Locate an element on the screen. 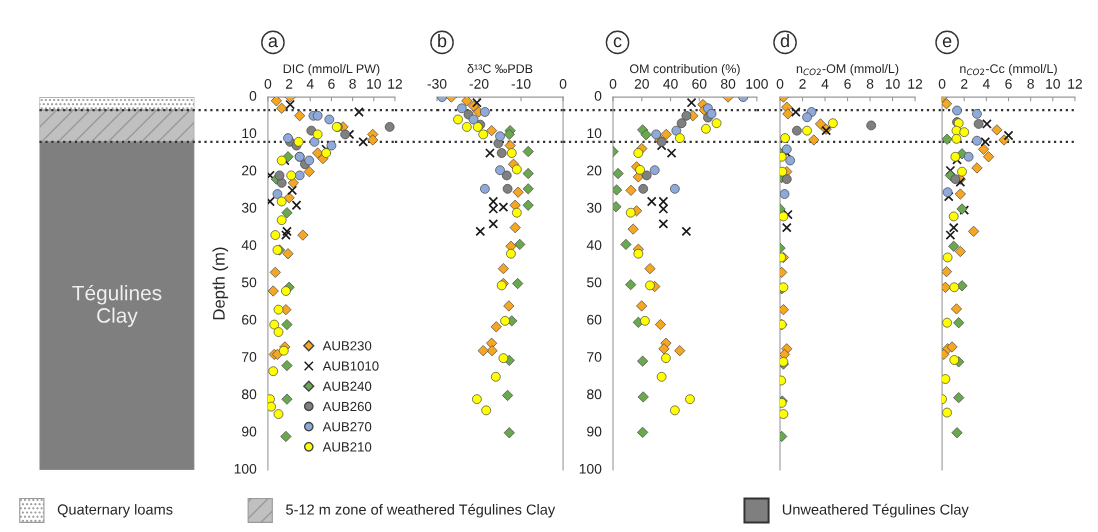 The image size is (1098, 532). x-axis-title: n$_{CO2}$-Cc (mmol/L) is located at coordinates (1008, 69).